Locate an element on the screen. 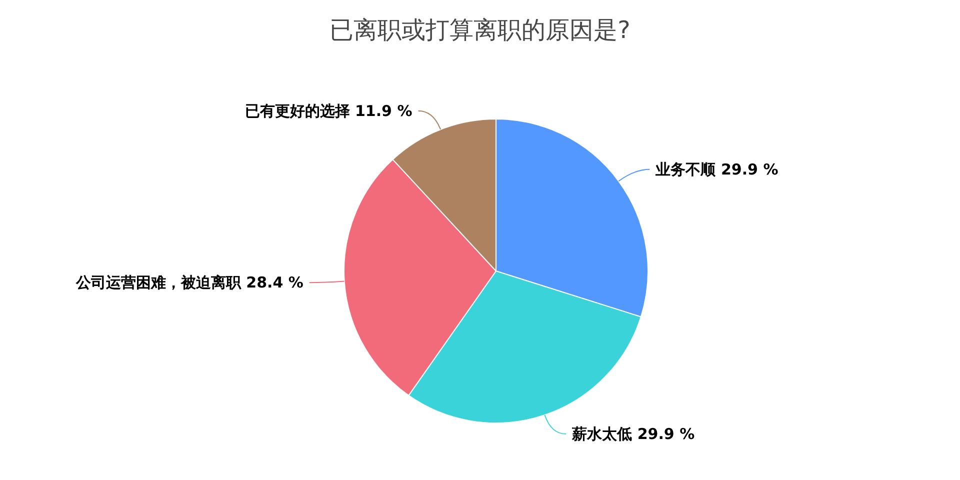 The height and width of the screenshot is (480, 960). slice-label: 公司运营困难，被迫离职 28.4 % is located at coordinates (189, 283).